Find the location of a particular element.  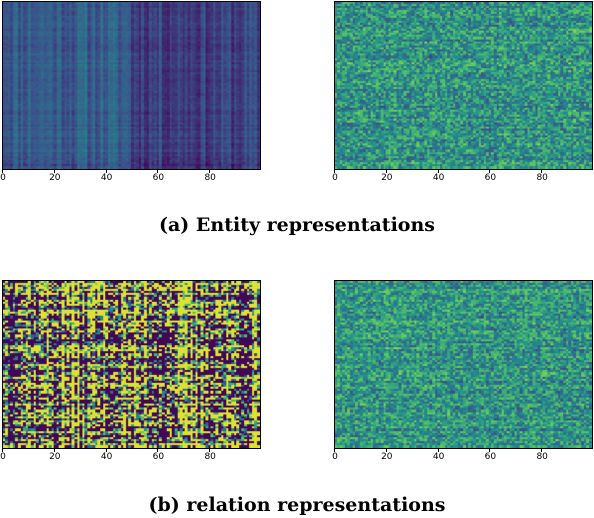

caption-relation-representations: (b) relation representations is located at coordinates (297, 505).